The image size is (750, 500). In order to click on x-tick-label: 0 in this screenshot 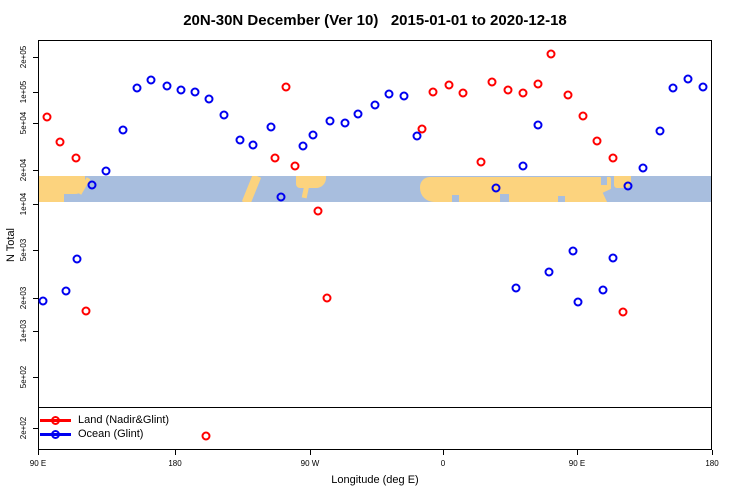, I will do `click(443, 463)`.